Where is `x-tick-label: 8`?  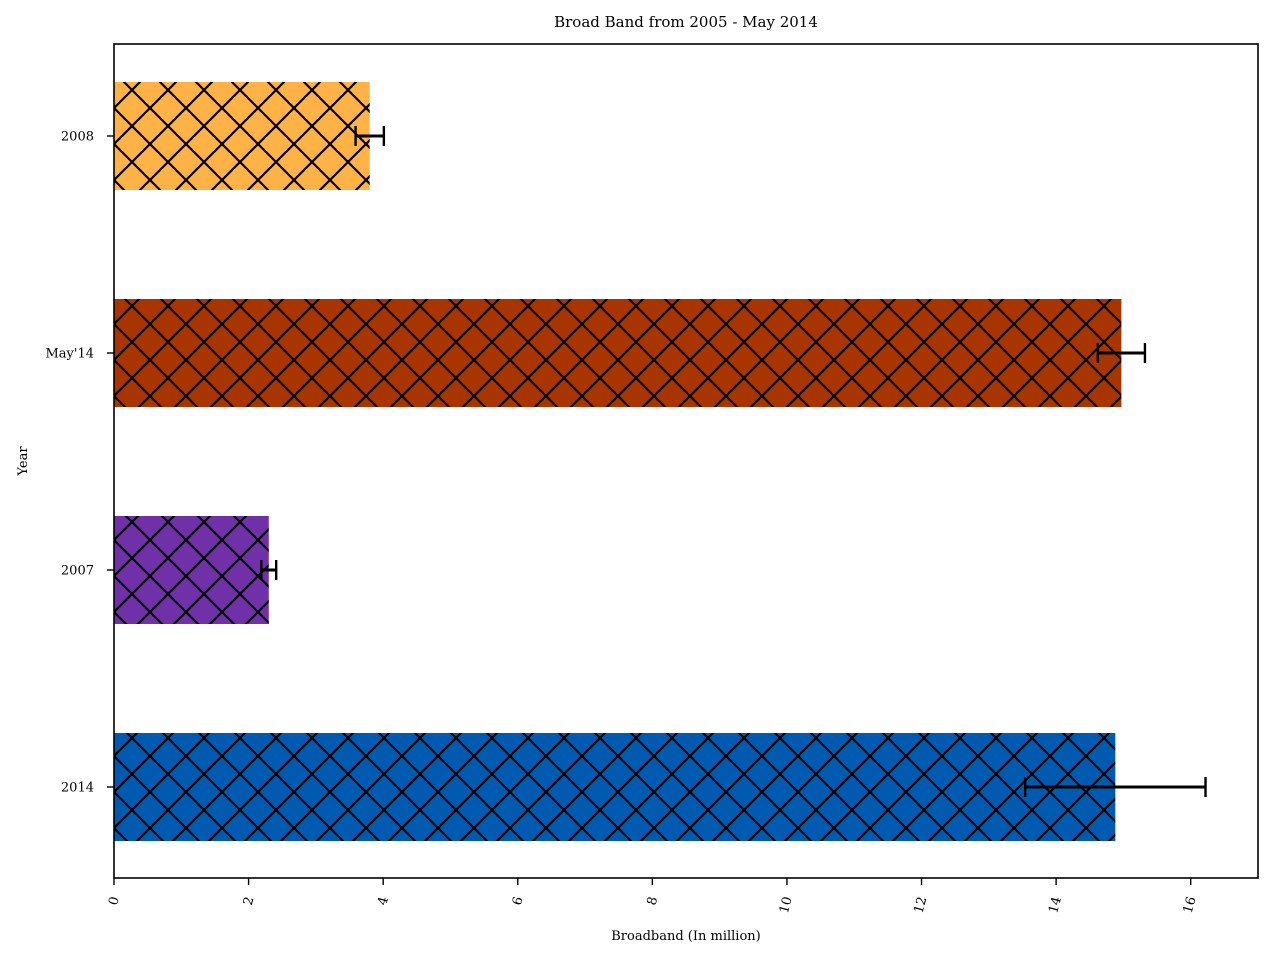 x-tick-label: 8 is located at coordinates (653, 901).